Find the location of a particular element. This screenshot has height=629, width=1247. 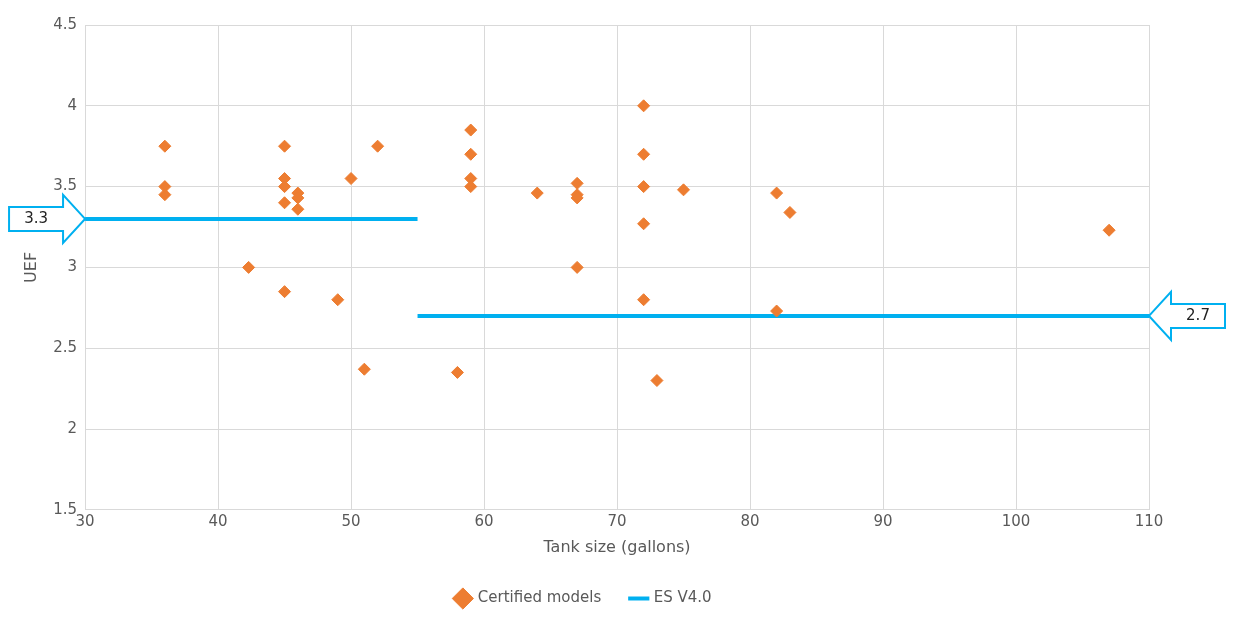

legend-label: ES V4.0 is located at coordinates (682, 597).